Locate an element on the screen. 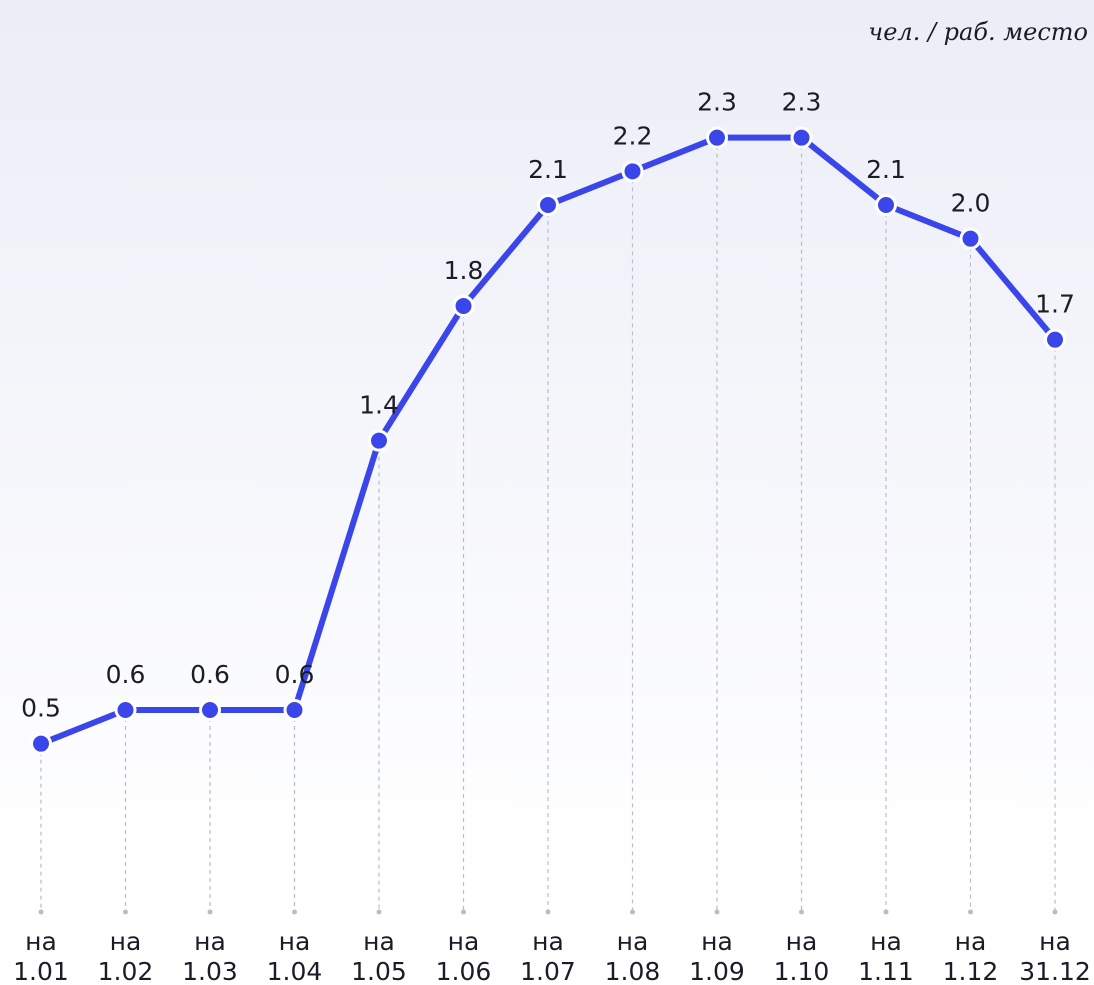  x-tick-label: 1.01 is located at coordinates (41, 971).